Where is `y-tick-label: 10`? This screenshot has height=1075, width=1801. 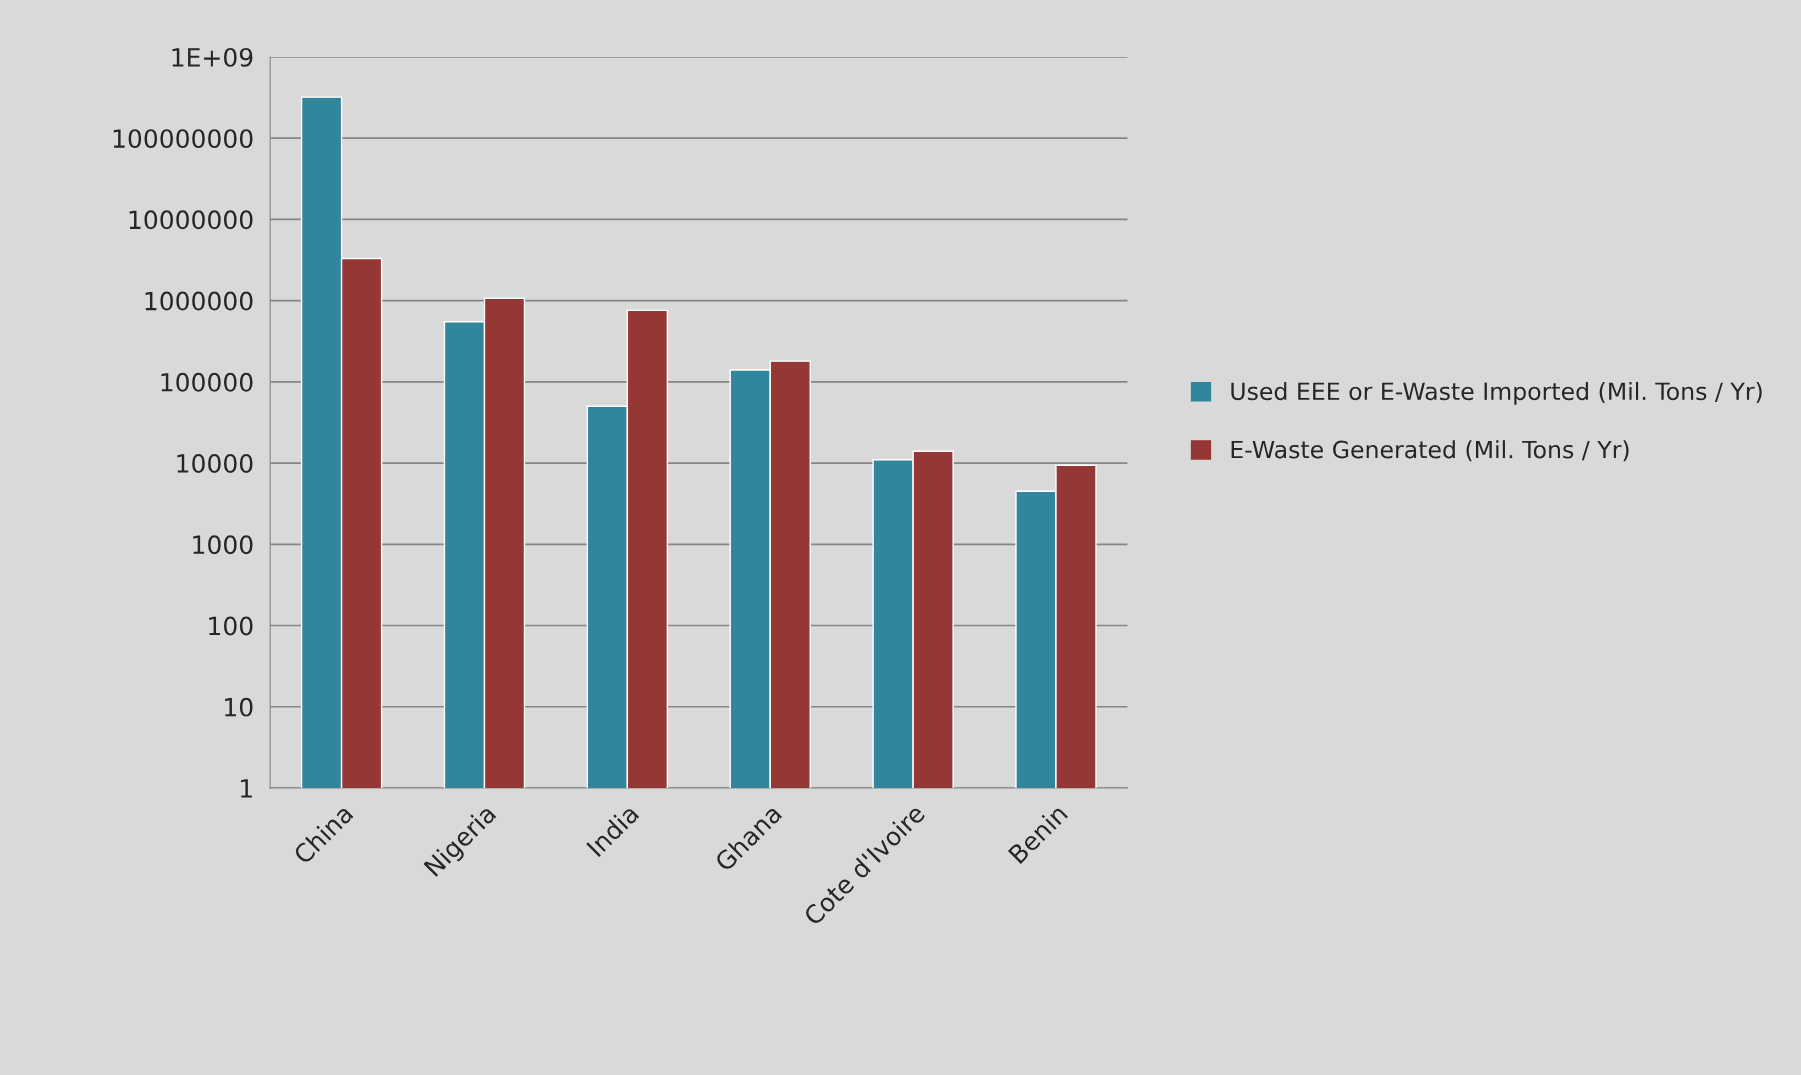
y-tick-label: 10 is located at coordinates (239, 707).